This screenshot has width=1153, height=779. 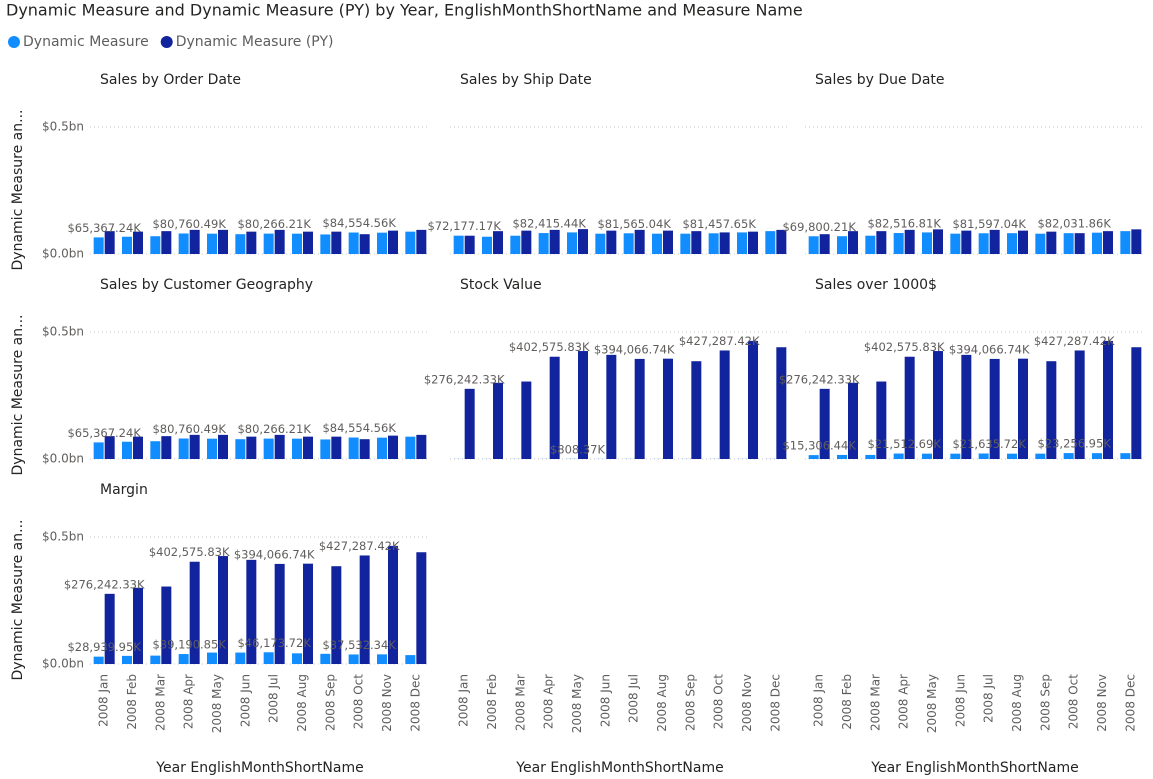 What do you see at coordinates (86, 42) in the screenshot?
I see `legend-label: Dynamic Measure` at bounding box center [86, 42].